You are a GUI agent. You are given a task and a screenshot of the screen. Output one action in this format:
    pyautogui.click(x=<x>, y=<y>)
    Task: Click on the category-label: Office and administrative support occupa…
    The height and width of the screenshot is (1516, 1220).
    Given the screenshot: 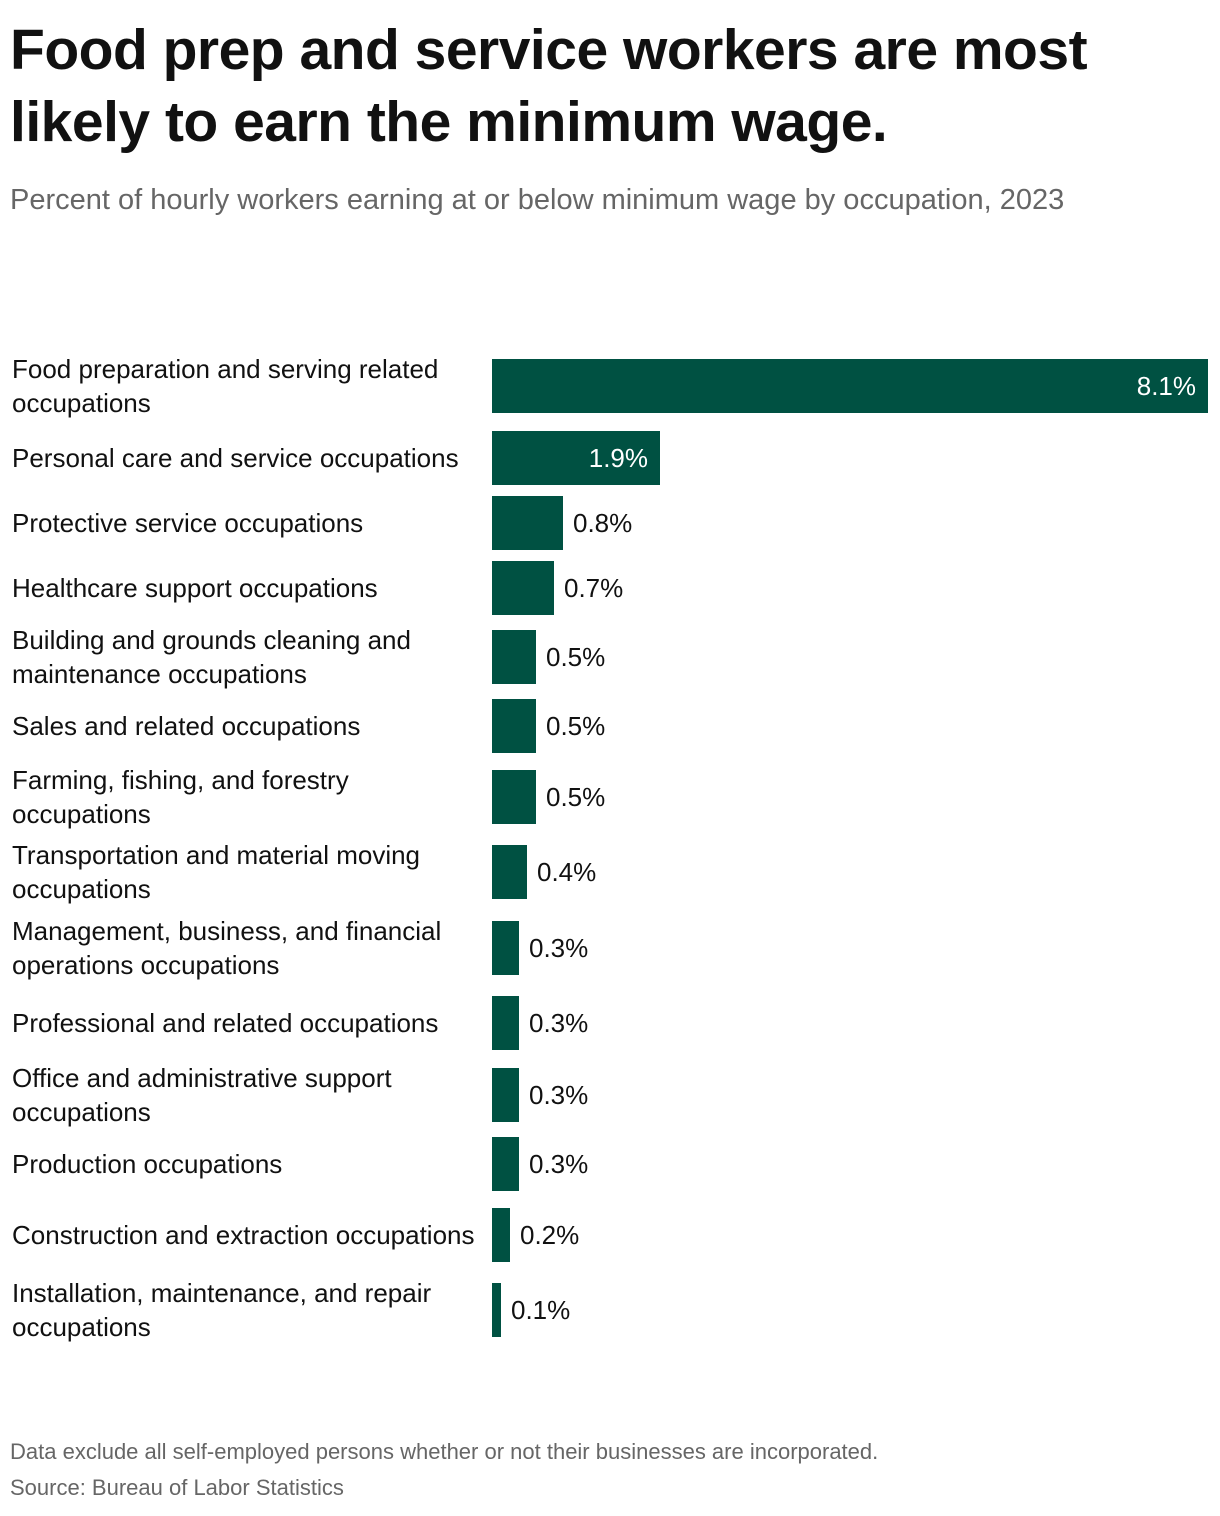 What is the action you would take?
    pyautogui.click(x=202, y=1095)
    